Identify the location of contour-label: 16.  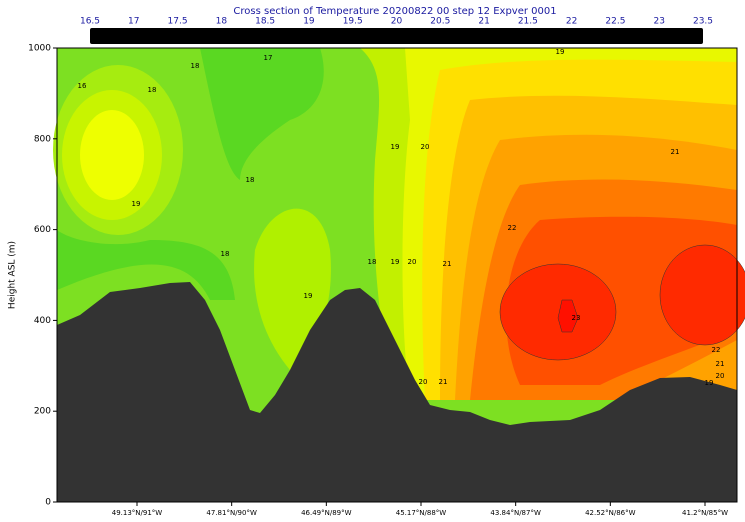
(82, 86).